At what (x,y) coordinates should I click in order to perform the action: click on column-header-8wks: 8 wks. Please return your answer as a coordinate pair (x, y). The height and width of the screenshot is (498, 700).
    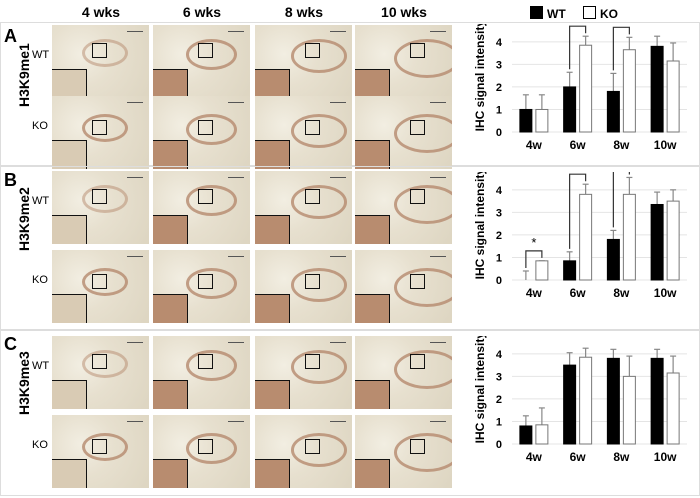
    Looking at the image, I should click on (304, 12).